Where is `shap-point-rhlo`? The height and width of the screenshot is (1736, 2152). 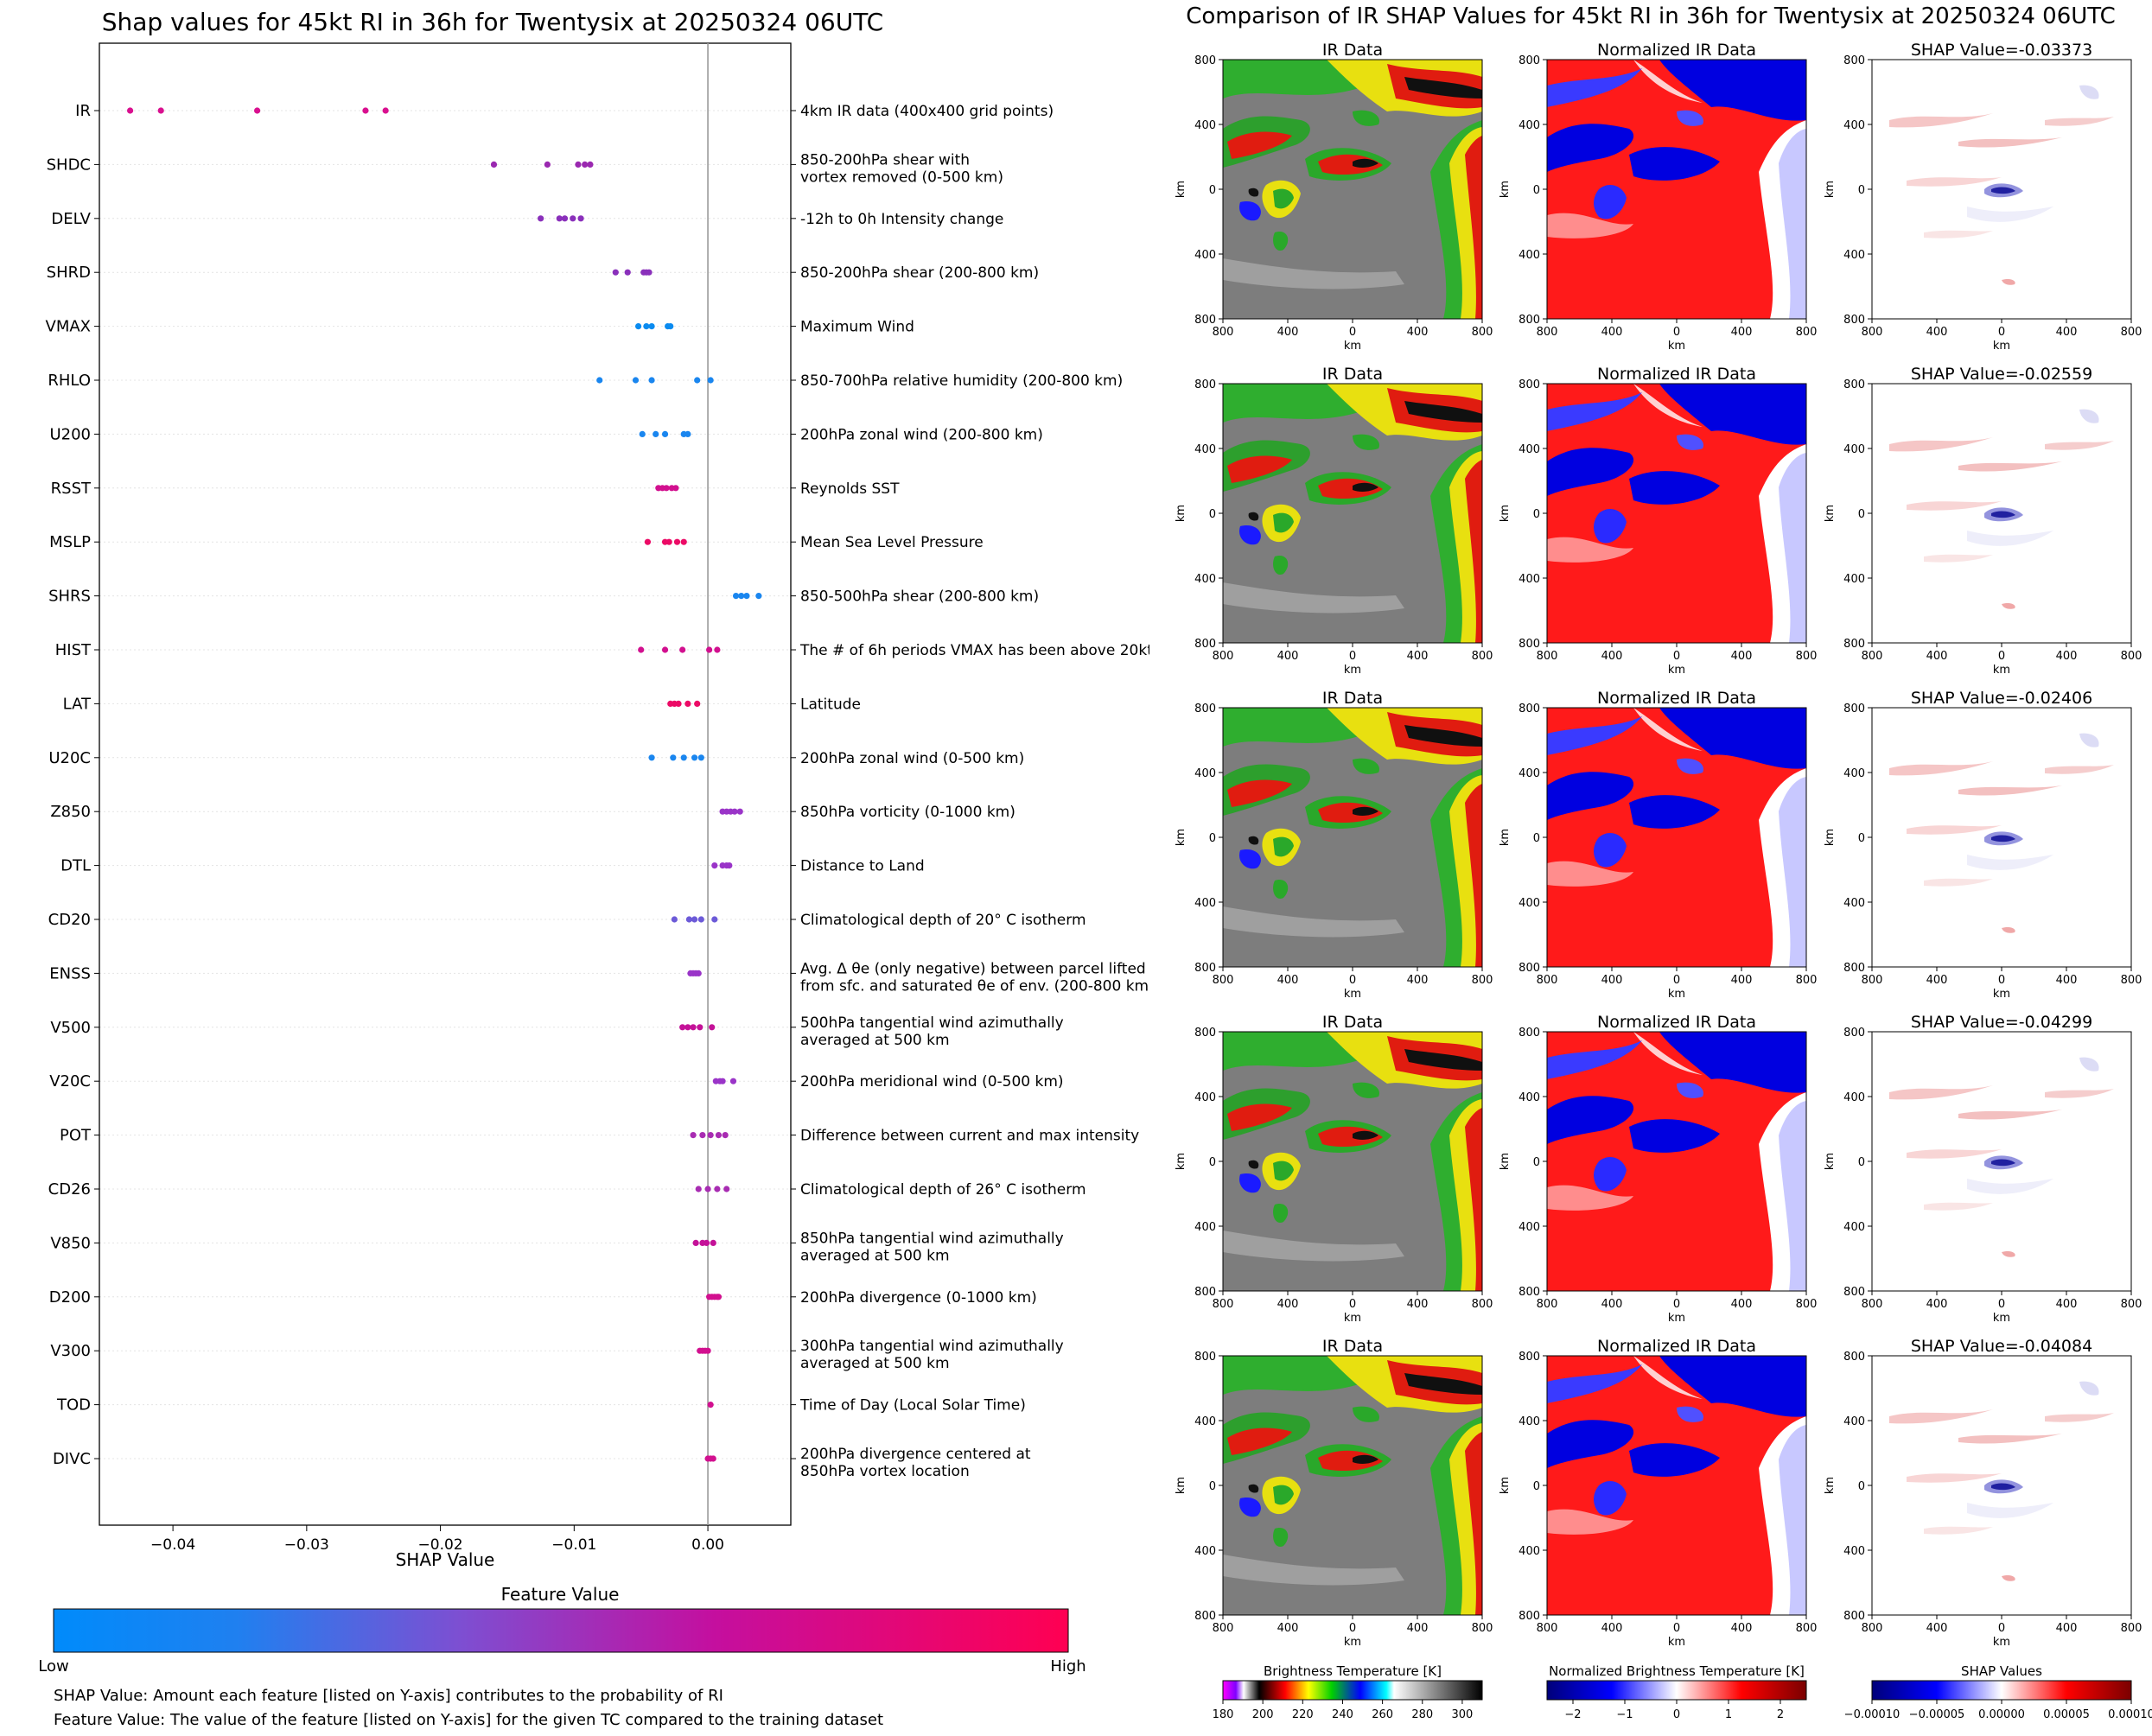
shap-point-rhlo is located at coordinates (697, 380).